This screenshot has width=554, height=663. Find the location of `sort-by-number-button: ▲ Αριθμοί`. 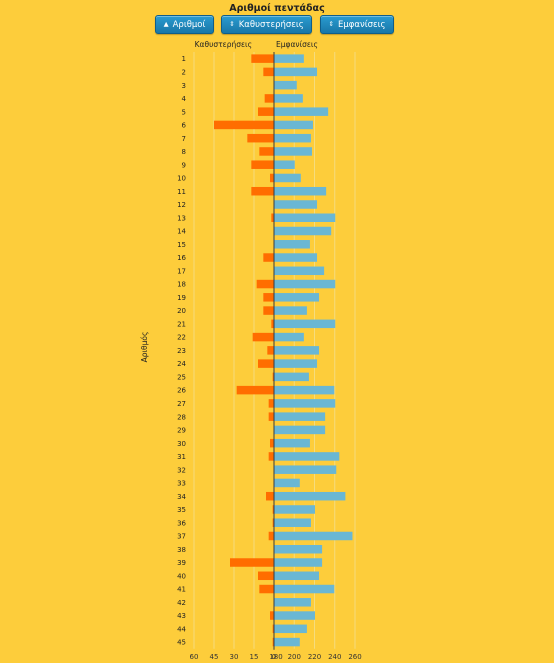

sort-by-number-button: ▲ Αριθμοί is located at coordinates (184, 24).